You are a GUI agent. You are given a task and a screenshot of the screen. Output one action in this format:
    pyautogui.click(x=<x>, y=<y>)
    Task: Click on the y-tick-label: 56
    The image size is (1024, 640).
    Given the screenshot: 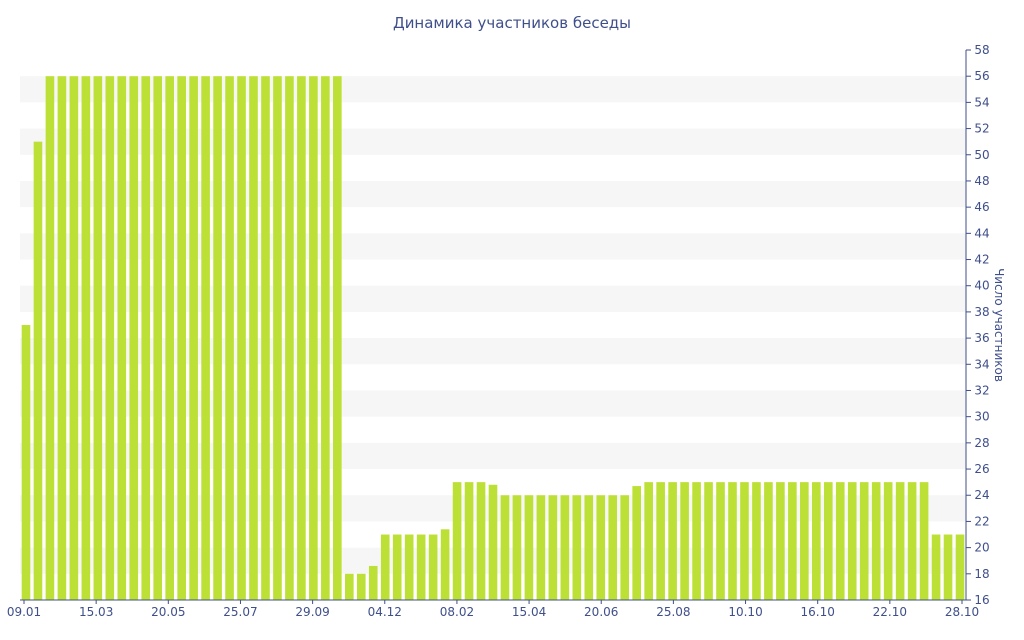 What is the action you would take?
    pyautogui.click(x=981, y=76)
    